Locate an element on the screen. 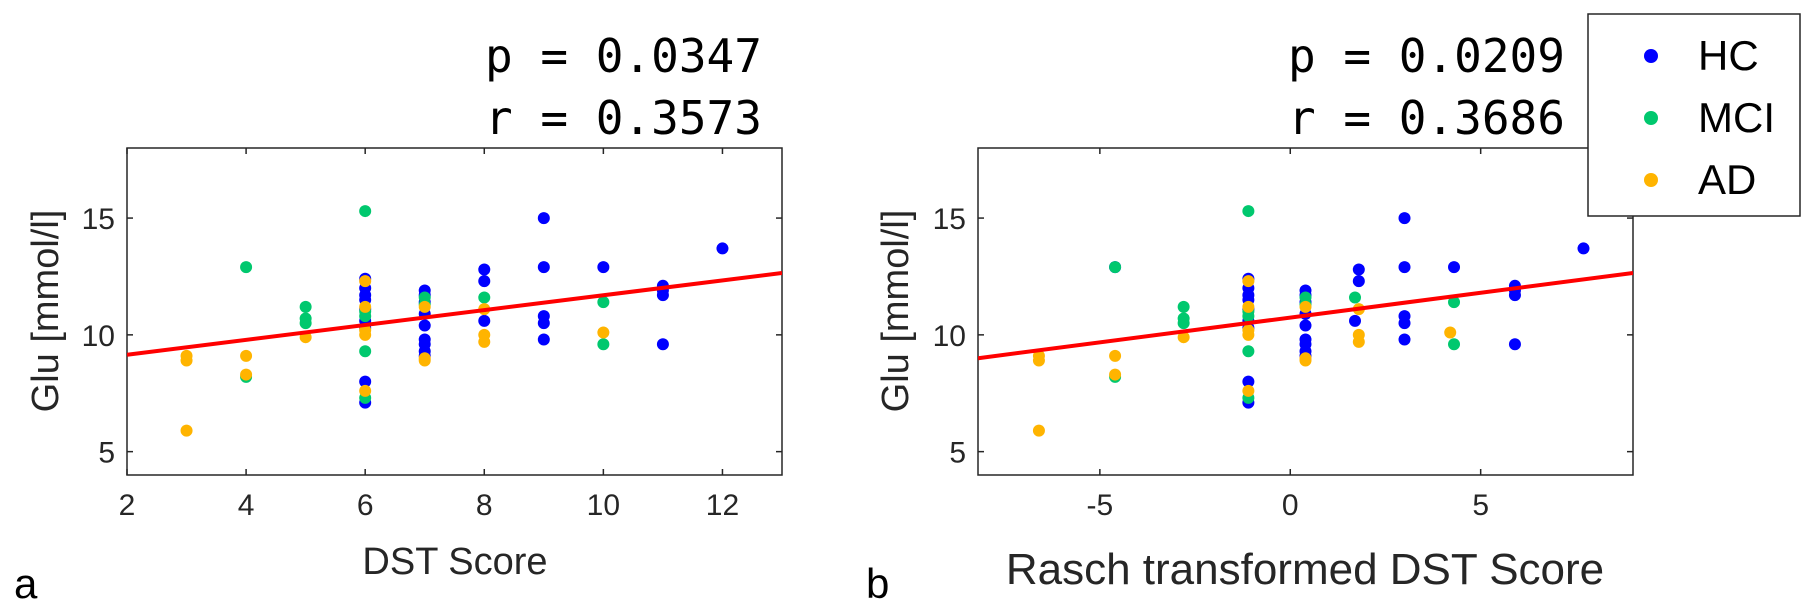  plot-content-b is located at coordinates (1305, 321).